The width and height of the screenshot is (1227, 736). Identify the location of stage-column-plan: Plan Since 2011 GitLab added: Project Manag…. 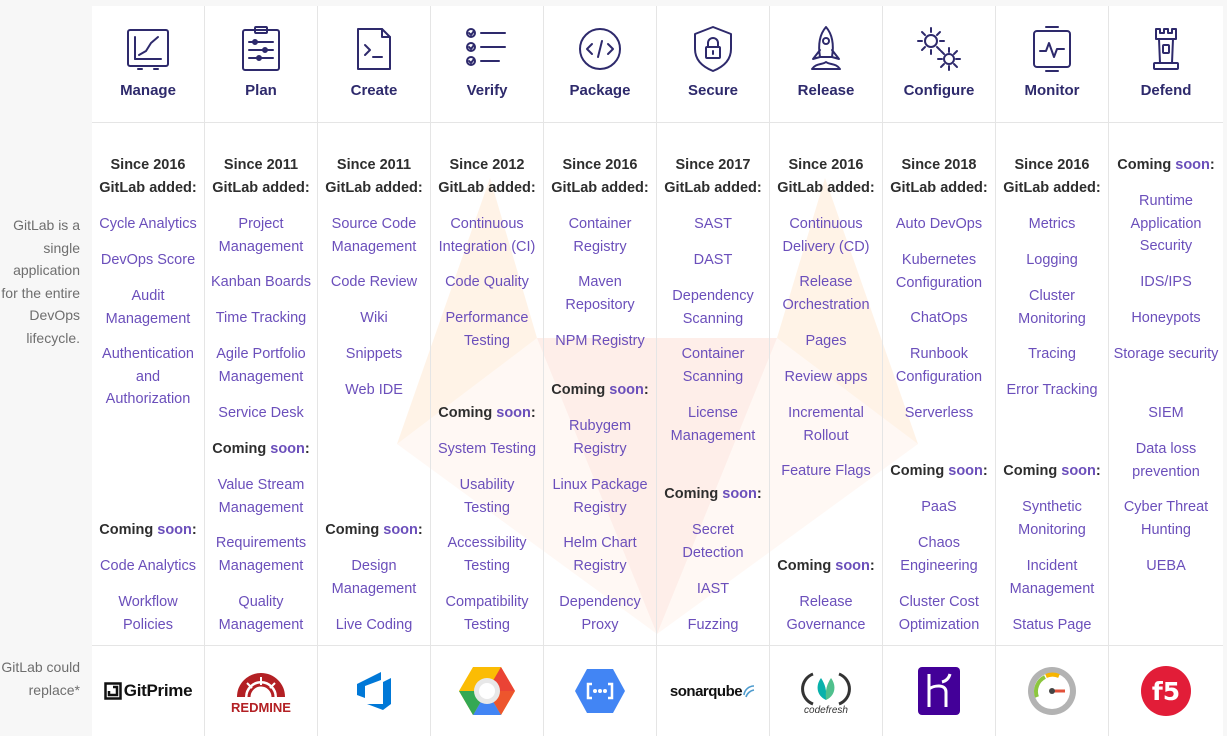
(261, 371).